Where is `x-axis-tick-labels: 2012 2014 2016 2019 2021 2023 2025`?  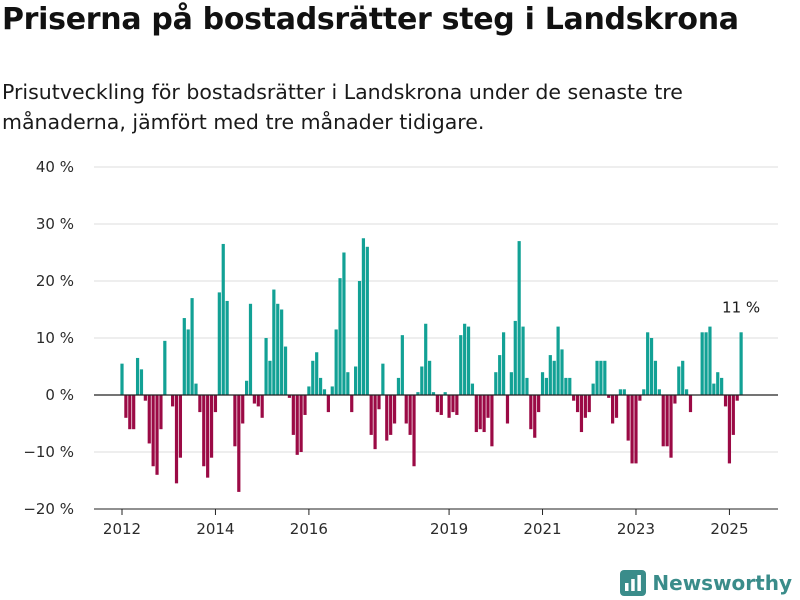
x-axis-tick-labels: 2012 2014 2016 2019 2021 2023 2025 is located at coordinates (426, 529).